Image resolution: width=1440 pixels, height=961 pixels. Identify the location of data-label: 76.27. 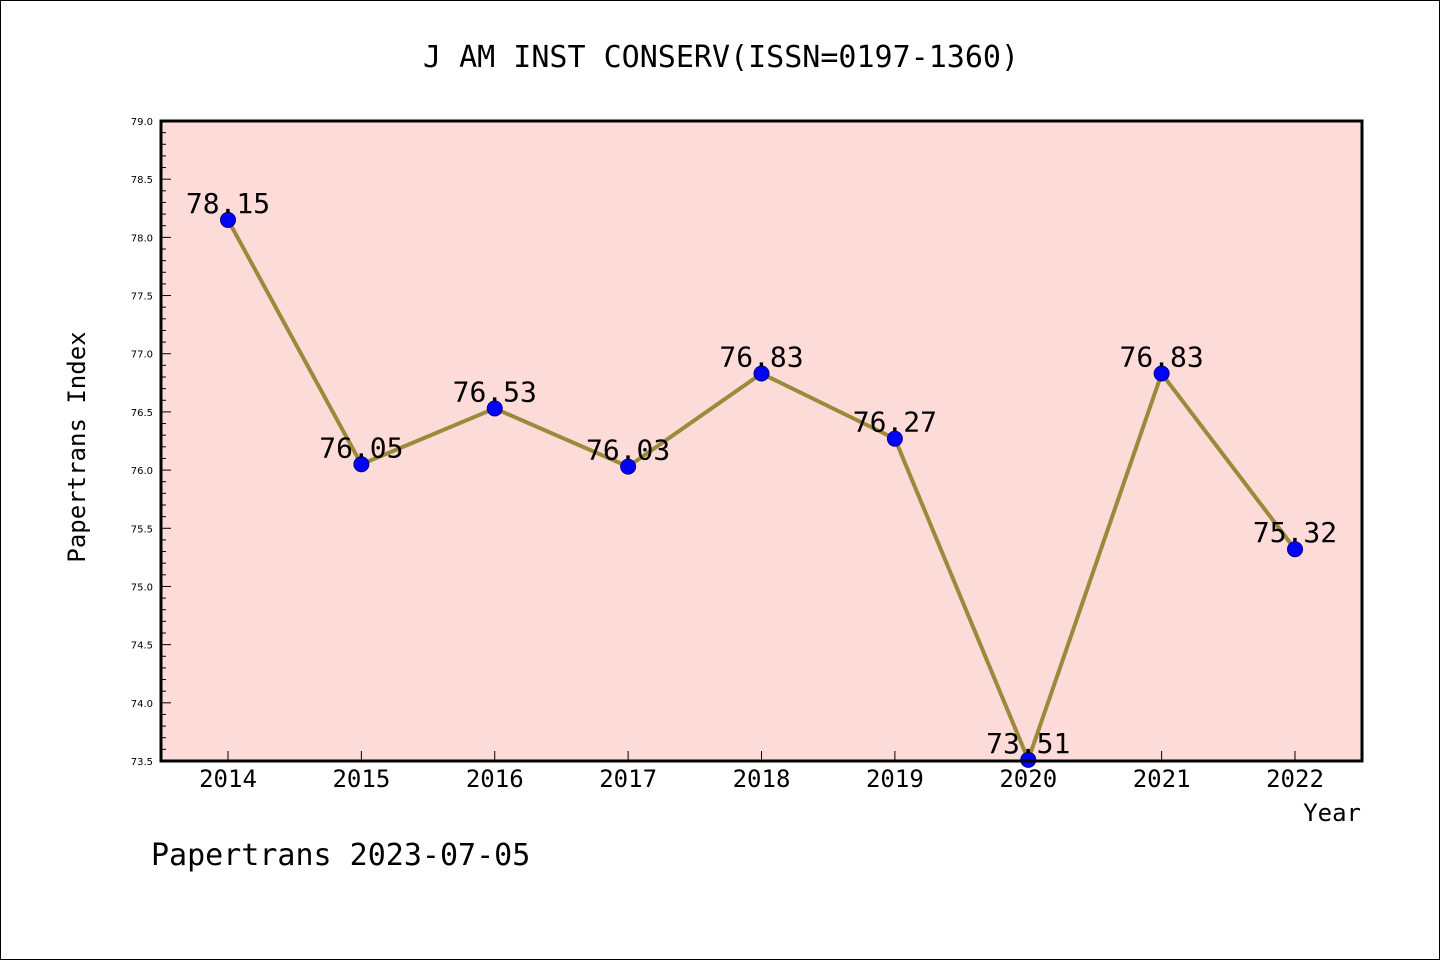
(895, 422).